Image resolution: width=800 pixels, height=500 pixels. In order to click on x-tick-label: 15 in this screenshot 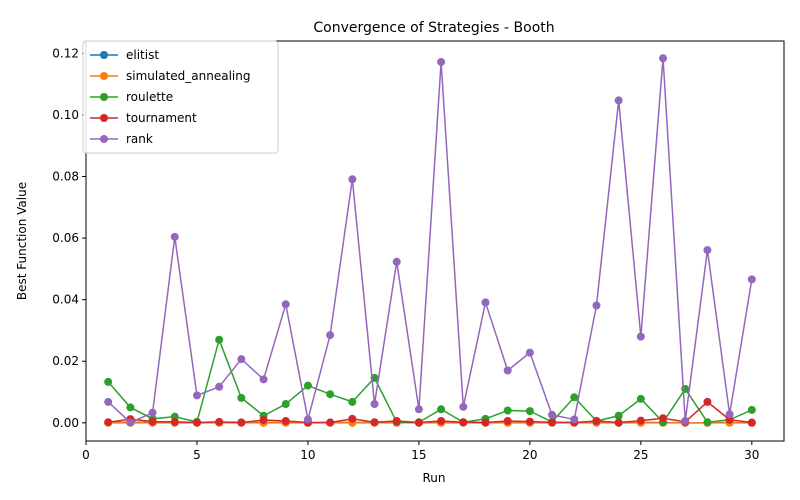, I will do `click(418, 455)`.